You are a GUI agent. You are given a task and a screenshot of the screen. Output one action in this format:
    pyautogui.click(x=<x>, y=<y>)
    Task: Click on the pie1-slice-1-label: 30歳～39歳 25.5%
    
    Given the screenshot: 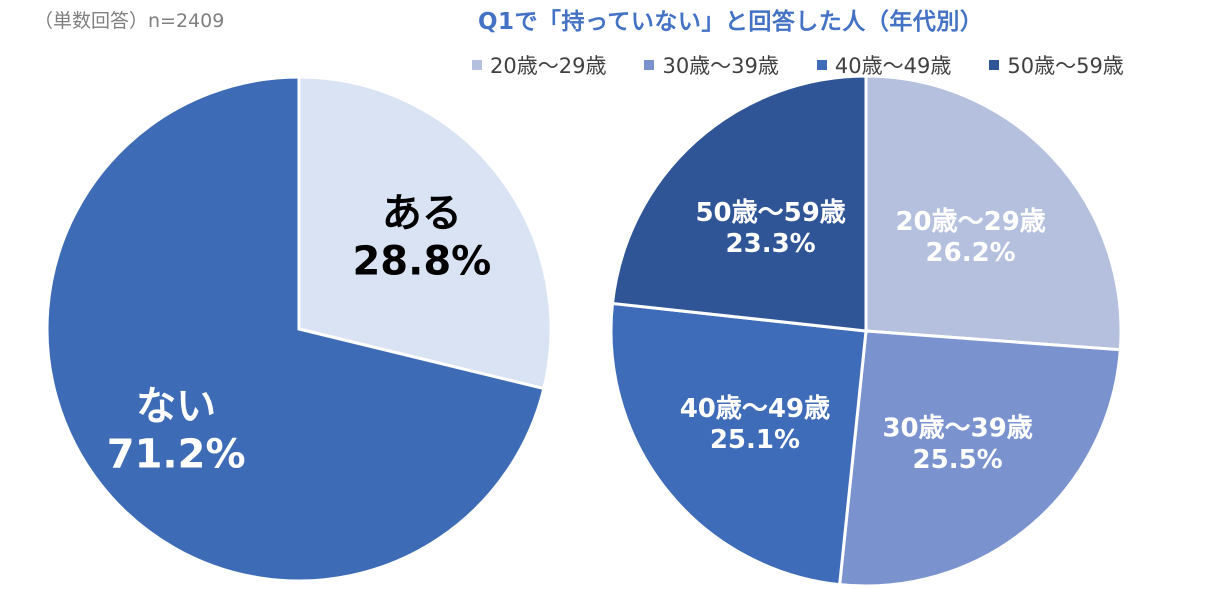 What is the action you would take?
    pyautogui.click(x=957, y=444)
    